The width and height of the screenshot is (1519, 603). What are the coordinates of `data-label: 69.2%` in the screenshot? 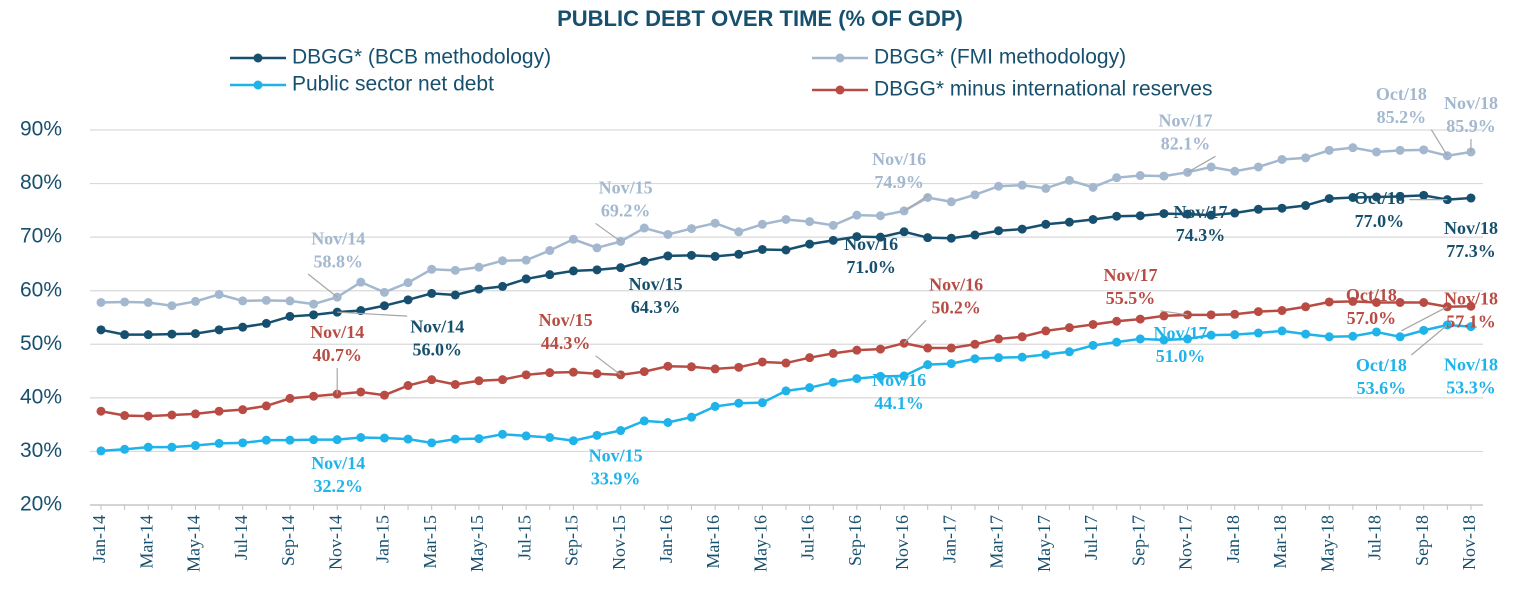 It's located at (626, 211).